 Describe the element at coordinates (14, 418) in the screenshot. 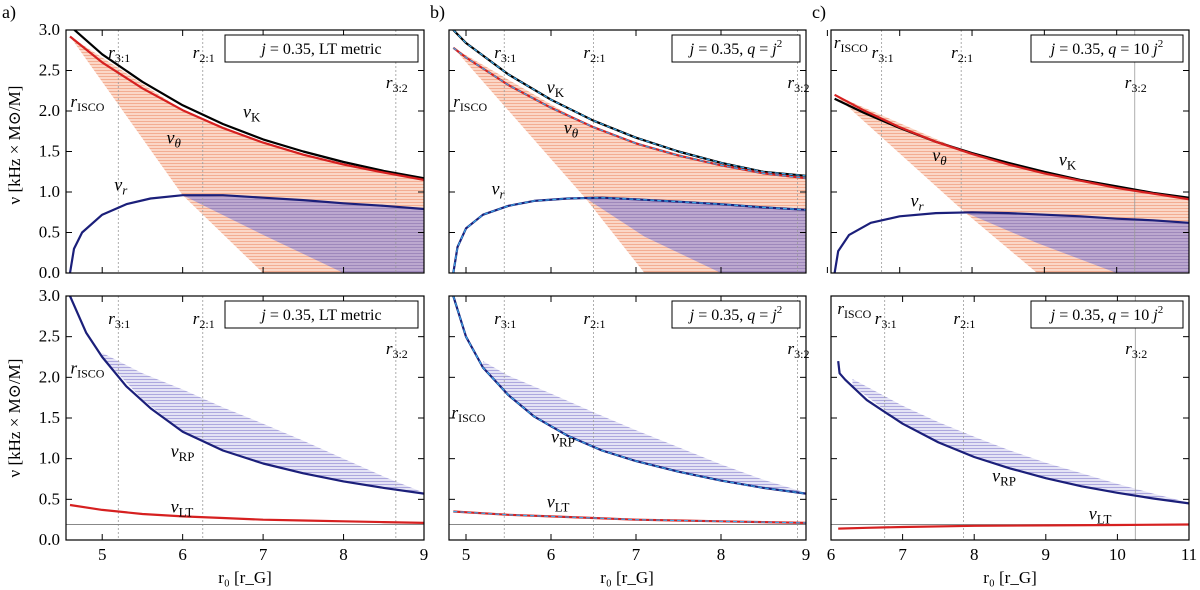

I see `y-axis-title-bottom: ν [kHz × M⊙/M]` at that location.